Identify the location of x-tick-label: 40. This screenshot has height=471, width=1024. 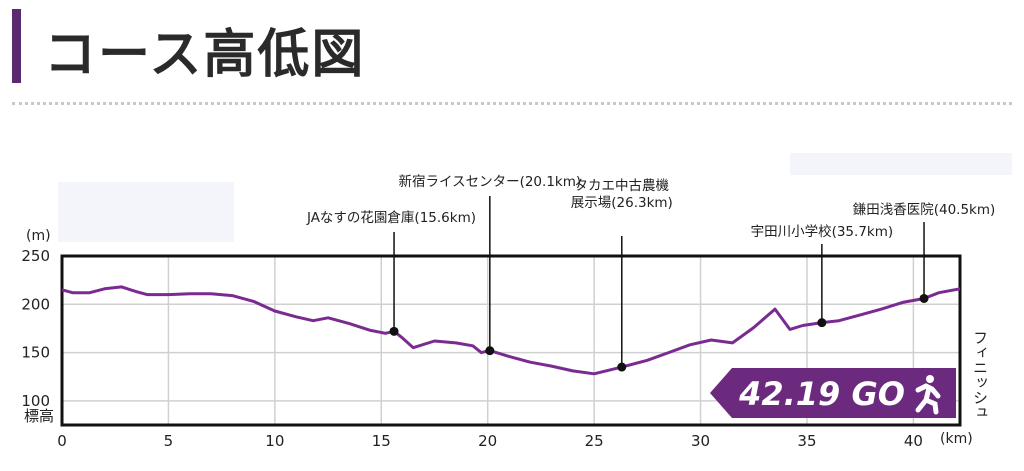
(913, 441).